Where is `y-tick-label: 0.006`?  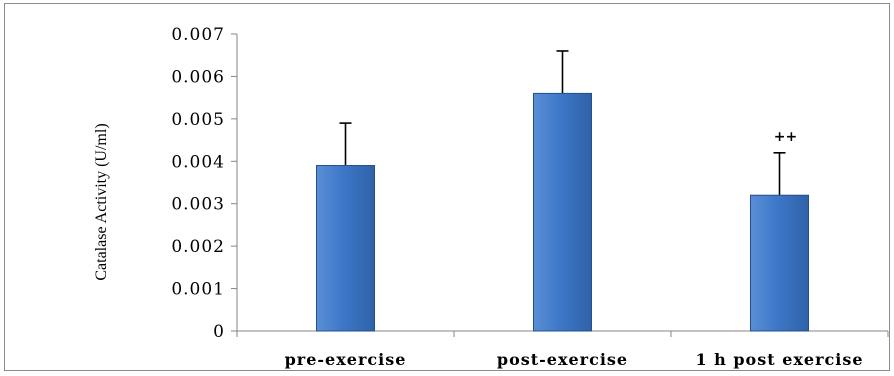 y-tick-label: 0.006 is located at coordinates (198, 77).